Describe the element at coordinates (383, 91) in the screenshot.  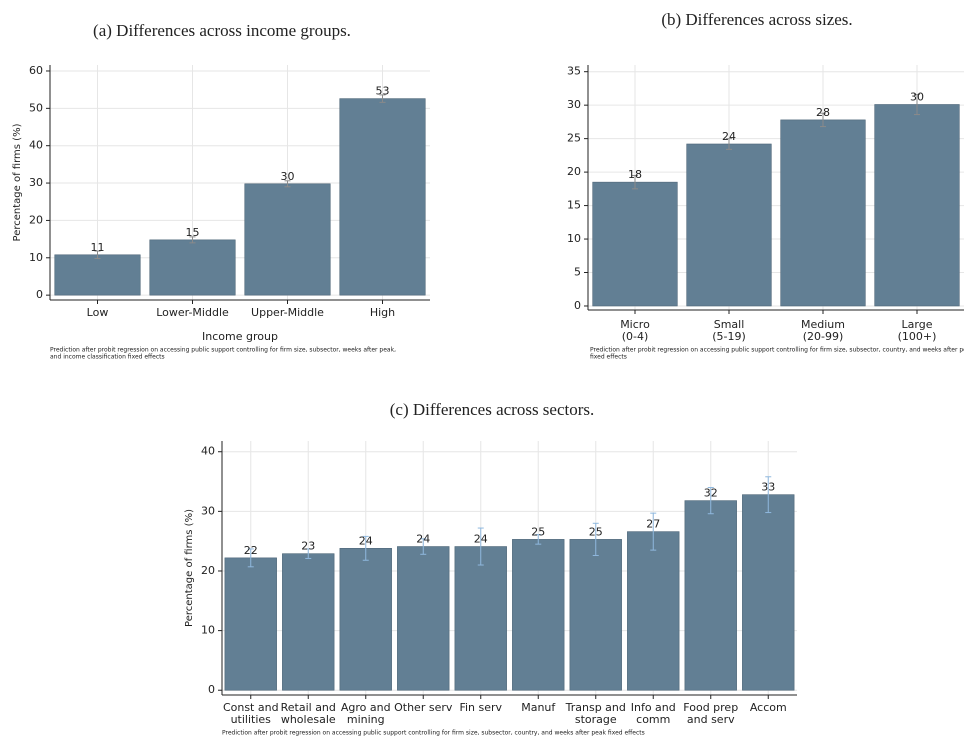
I see `data-label: 53` at that location.